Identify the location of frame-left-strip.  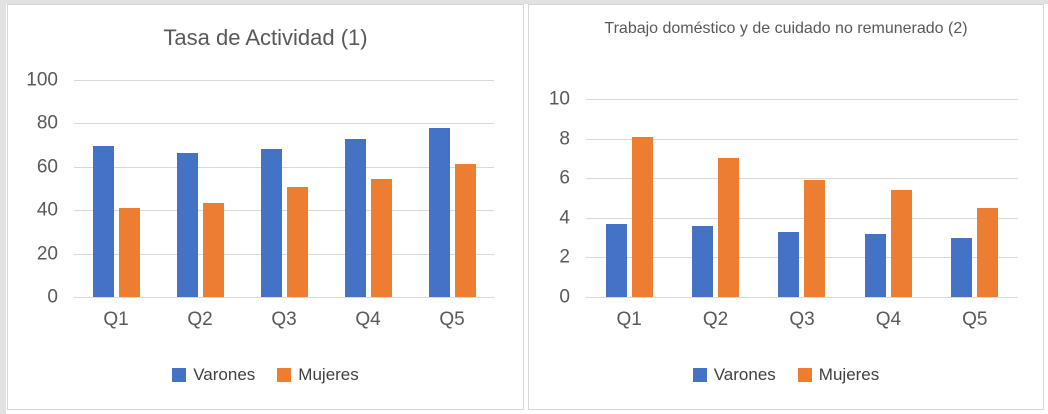
(3, 207).